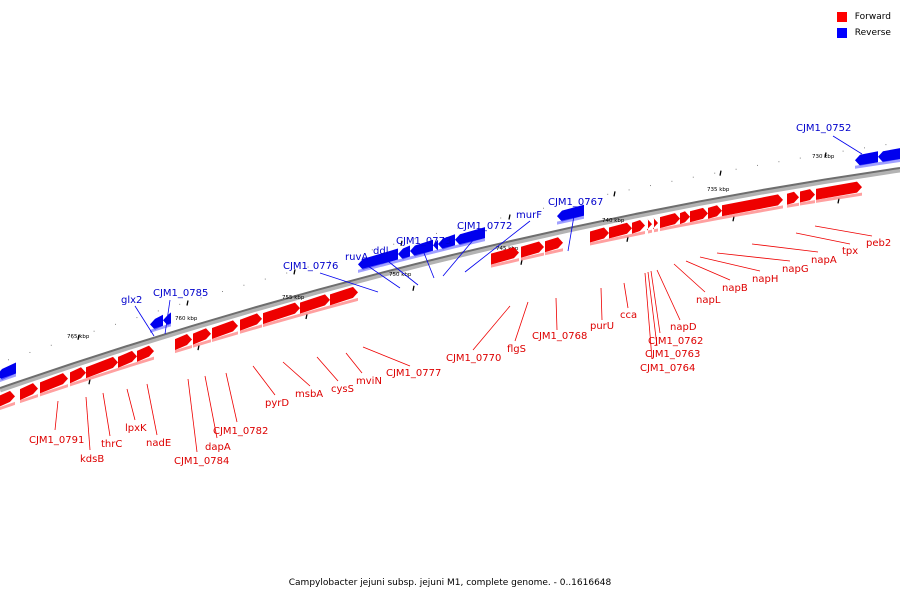 The width and height of the screenshot is (900, 600). I want to click on gene-label: CJM1_0770, so click(473, 358).